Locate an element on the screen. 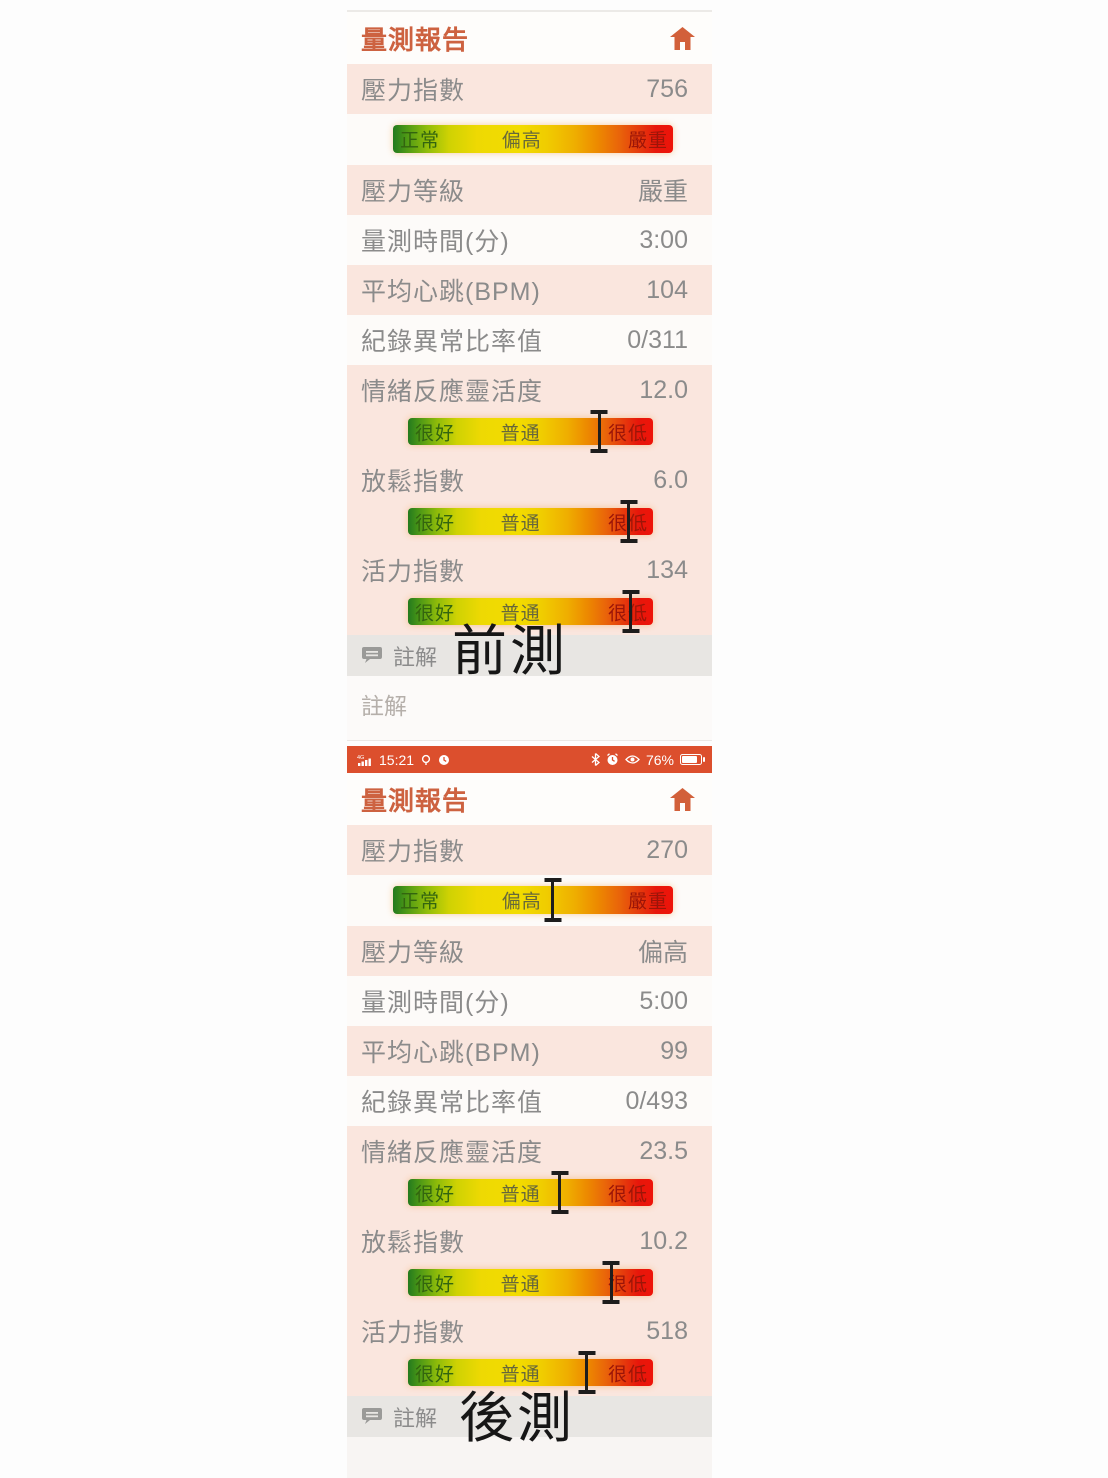 The width and height of the screenshot is (1108, 1478). metric-value: 104 is located at coordinates (667, 289).